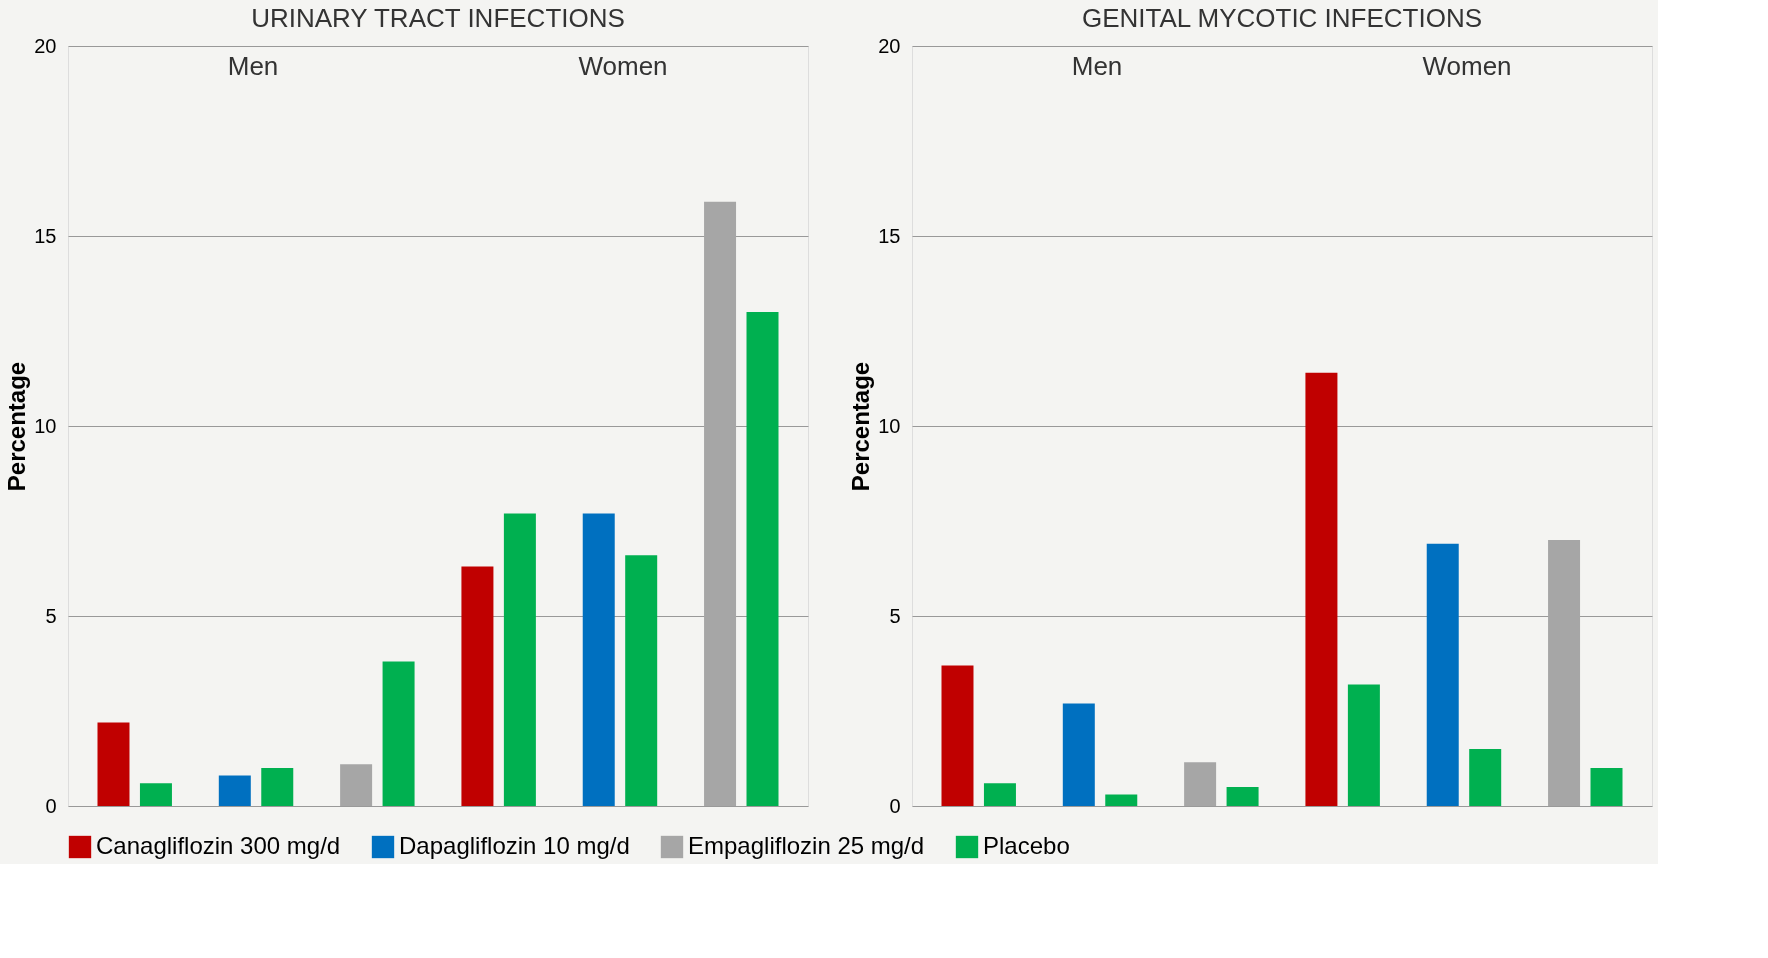  Describe the element at coordinates (1026, 845) in the screenshot. I see `legend-label: Placebo` at that location.